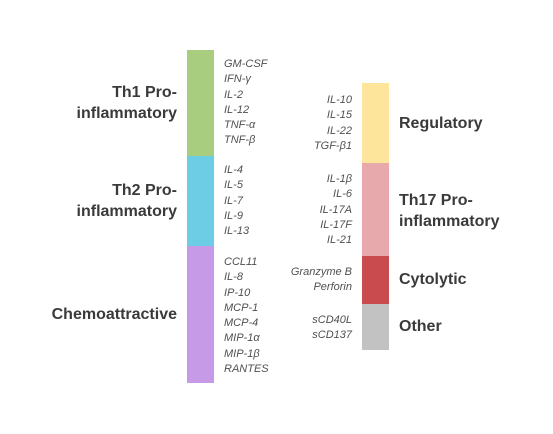 This screenshot has height=434, width=553. What do you see at coordinates (233, 94) in the screenshot?
I see `cytokine-item: IL-2` at bounding box center [233, 94].